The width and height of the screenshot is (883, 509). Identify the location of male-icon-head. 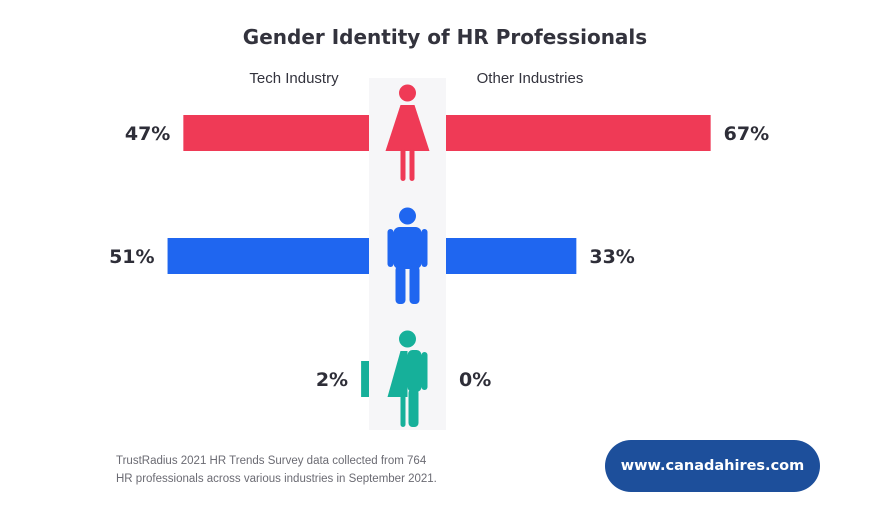
(407, 216).